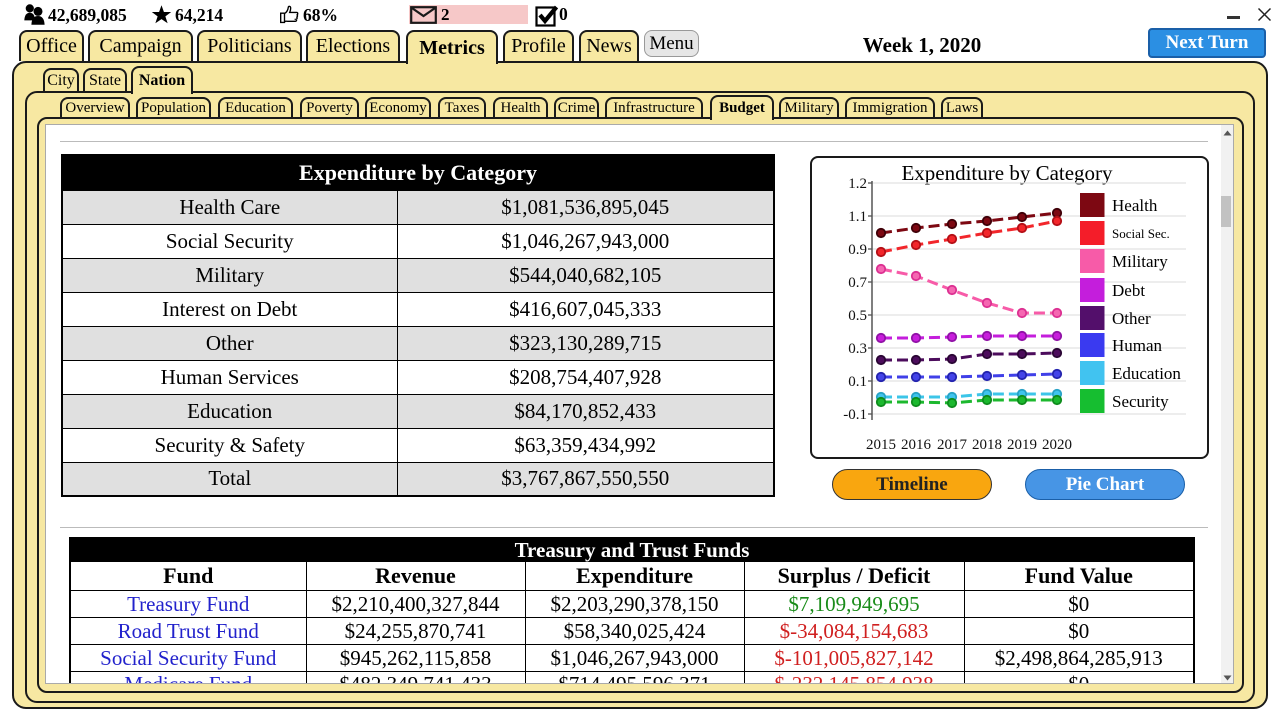  Describe the element at coordinates (1007, 173) in the screenshot. I see `svg-text: Expenditure by Category` at that location.